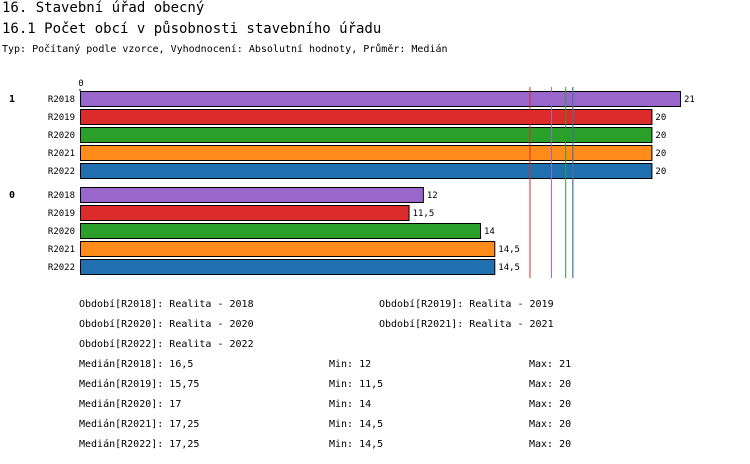 This screenshot has height=464, width=750. Describe the element at coordinates (130, 404) in the screenshot. I see `stat-median-r2020: Medián[R2020]: 17` at that location.